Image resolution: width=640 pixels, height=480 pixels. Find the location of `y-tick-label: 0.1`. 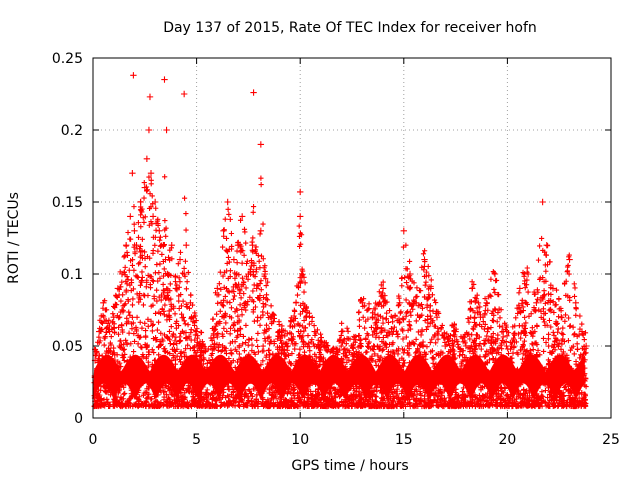

y-tick-label: 0.1 is located at coordinates (72, 275).